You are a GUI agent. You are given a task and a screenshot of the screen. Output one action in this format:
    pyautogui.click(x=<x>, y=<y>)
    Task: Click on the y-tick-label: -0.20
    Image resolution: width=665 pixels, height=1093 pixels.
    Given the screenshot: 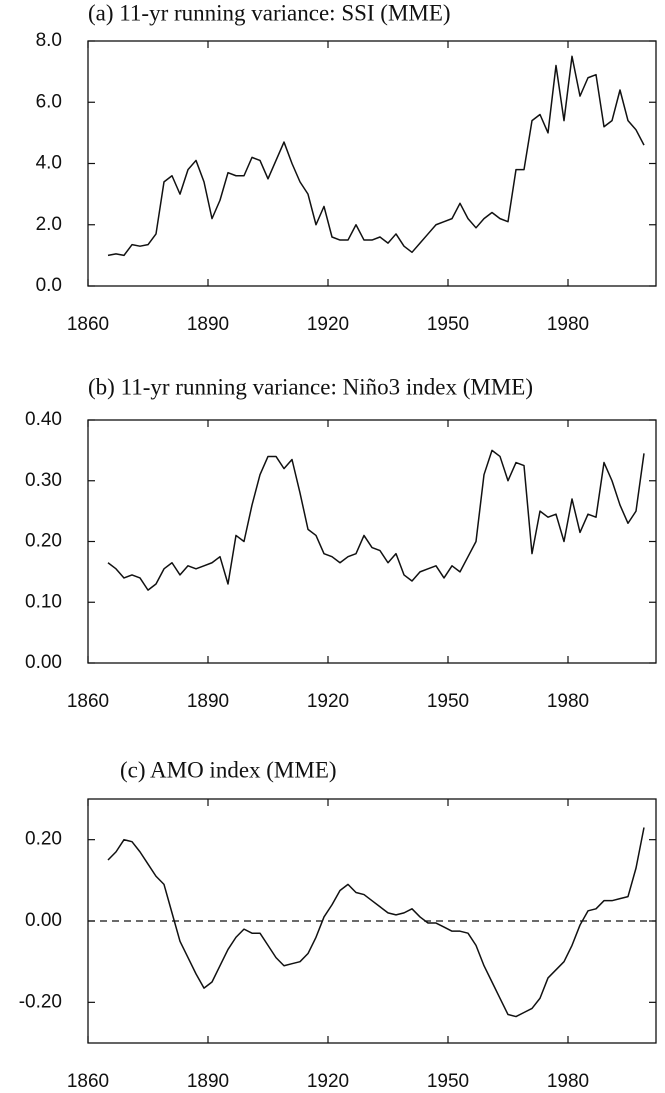 What is the action you would take?
    pyautogui.click(x=40, y=1001)
    